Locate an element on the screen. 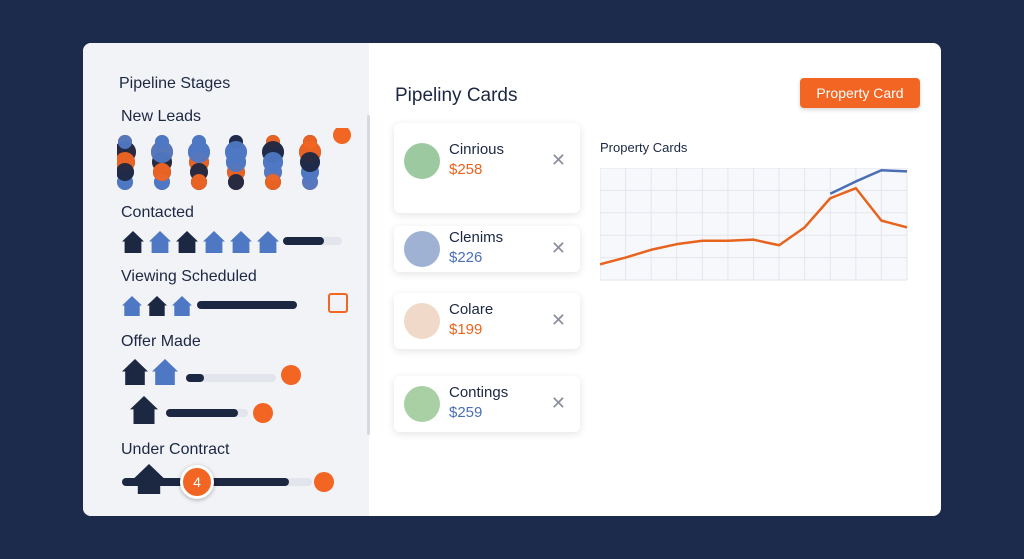 The height and width of the screenshot is (559, 1024). property-card: Clenims $226 ✕ is located at coordinates (487, 249).